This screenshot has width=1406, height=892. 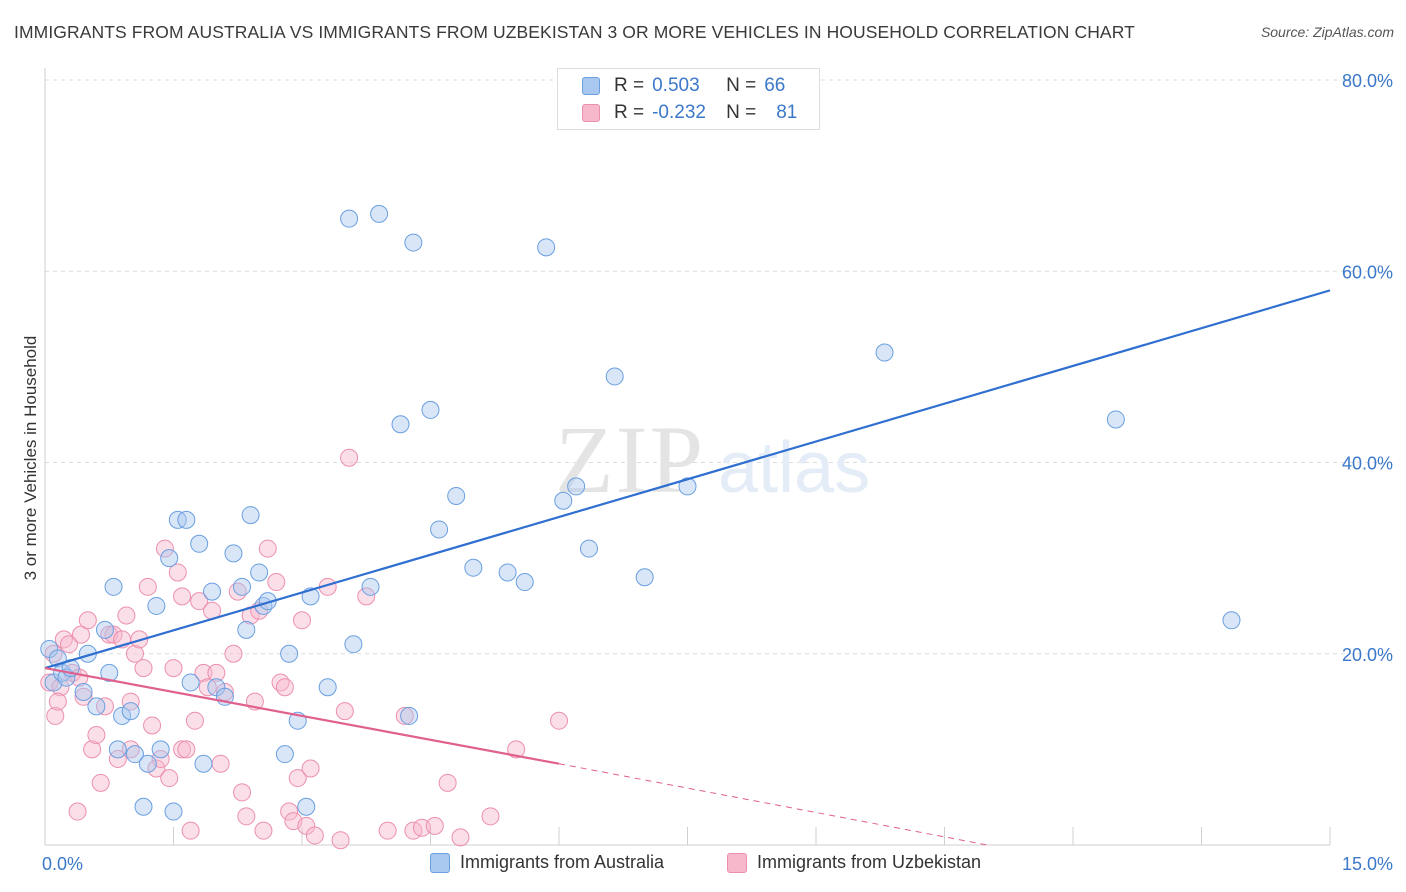 I want to click on legend-r-value: 0.503, so click(x=676, y=85).